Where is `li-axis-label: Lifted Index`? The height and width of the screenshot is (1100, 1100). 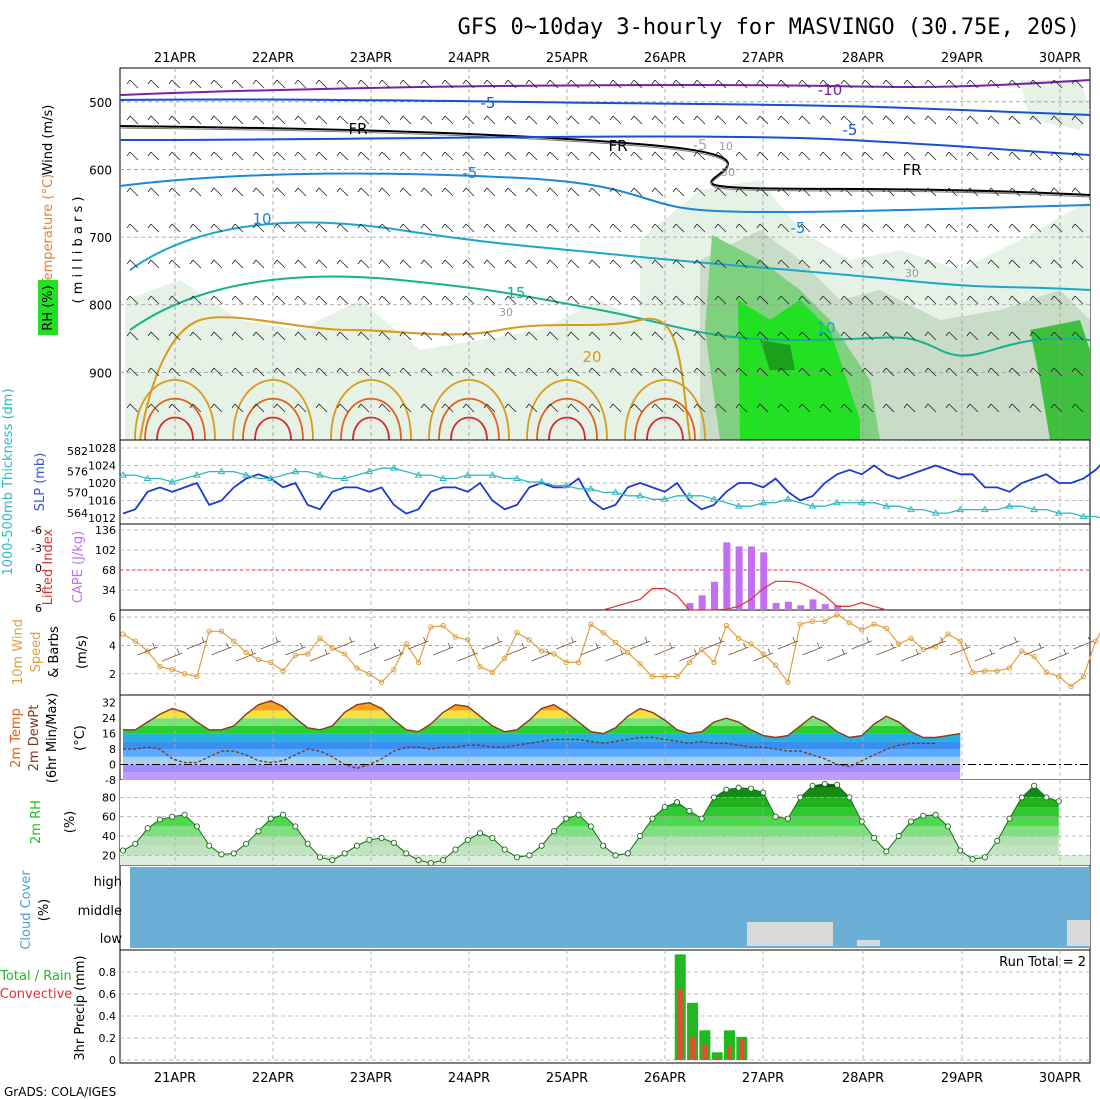 li-axis-label: Lifted Index is located at coordinates (48, 566).